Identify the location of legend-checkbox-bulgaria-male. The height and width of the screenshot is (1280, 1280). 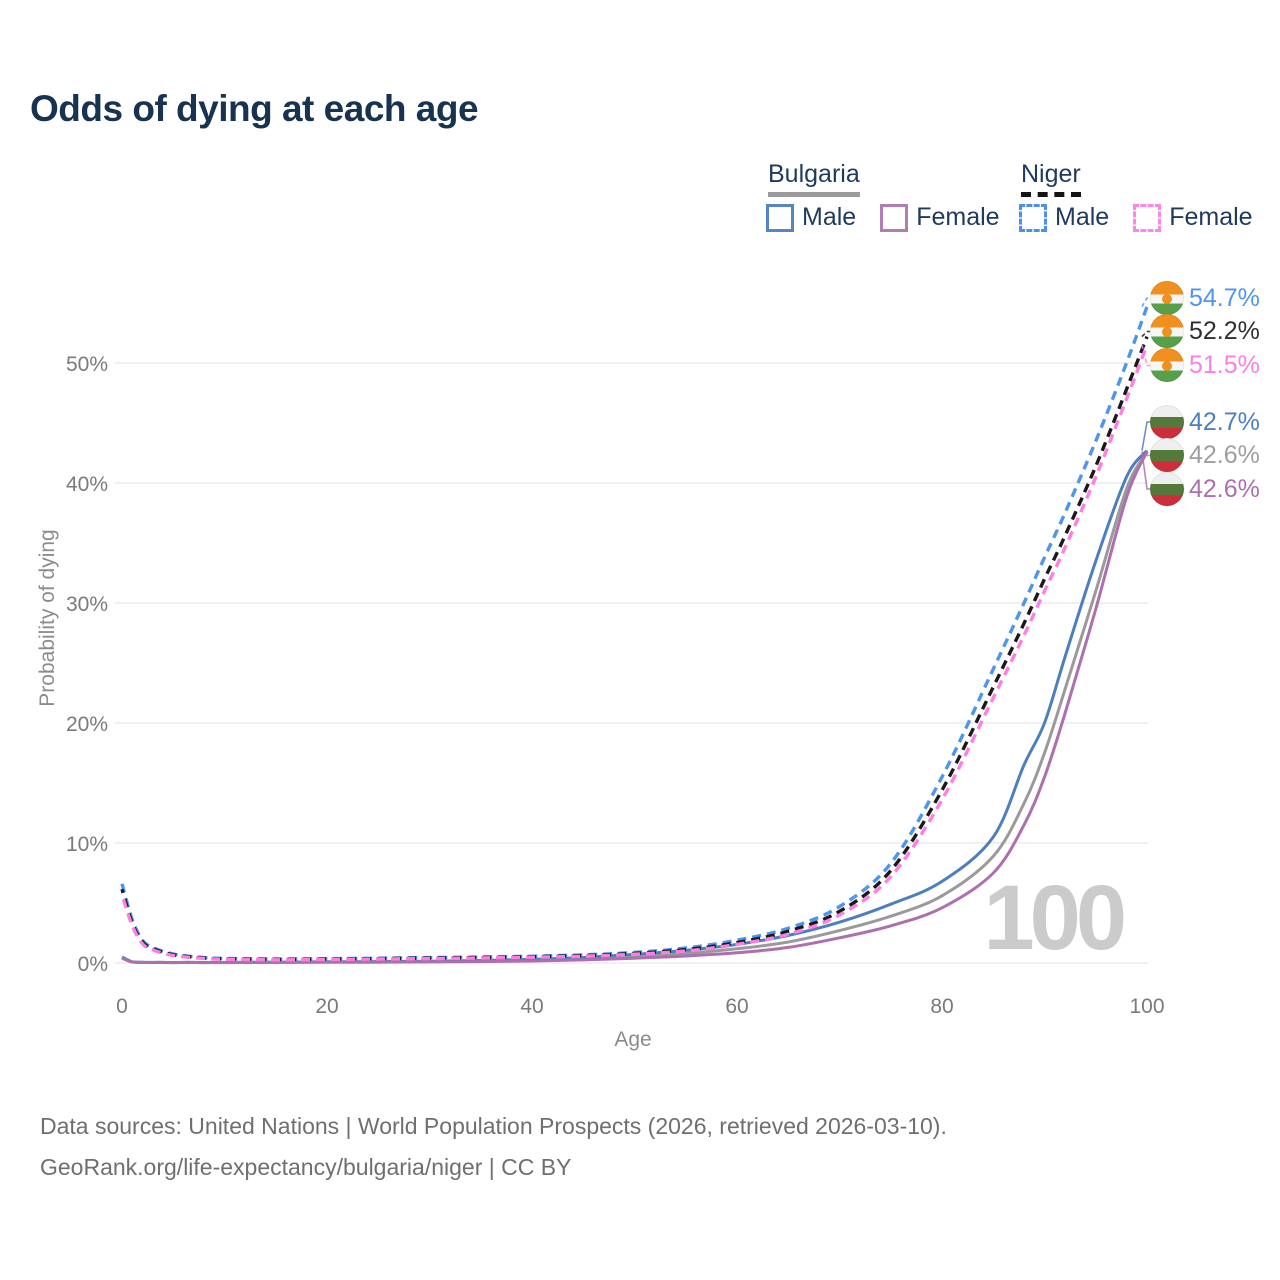
(780, 217).